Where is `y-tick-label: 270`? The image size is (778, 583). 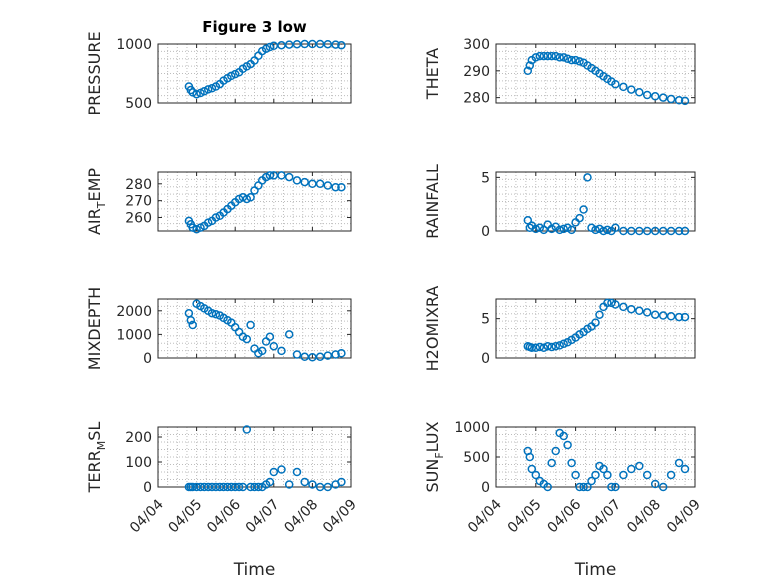
y-tick-label: 270 is located at coordinates (138, 202).